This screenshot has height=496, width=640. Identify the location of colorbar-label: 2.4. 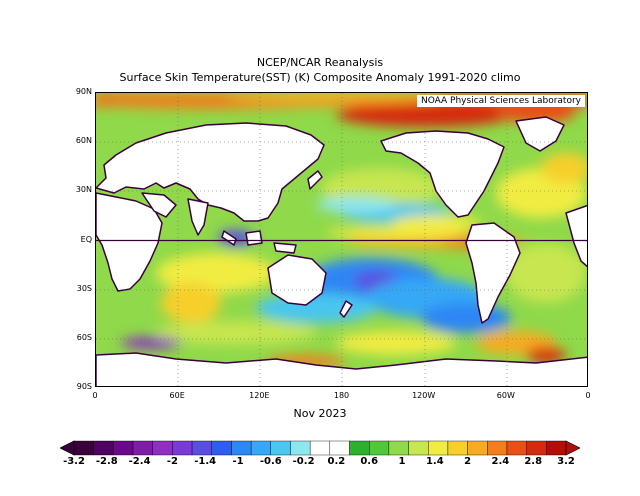
(500, 461).